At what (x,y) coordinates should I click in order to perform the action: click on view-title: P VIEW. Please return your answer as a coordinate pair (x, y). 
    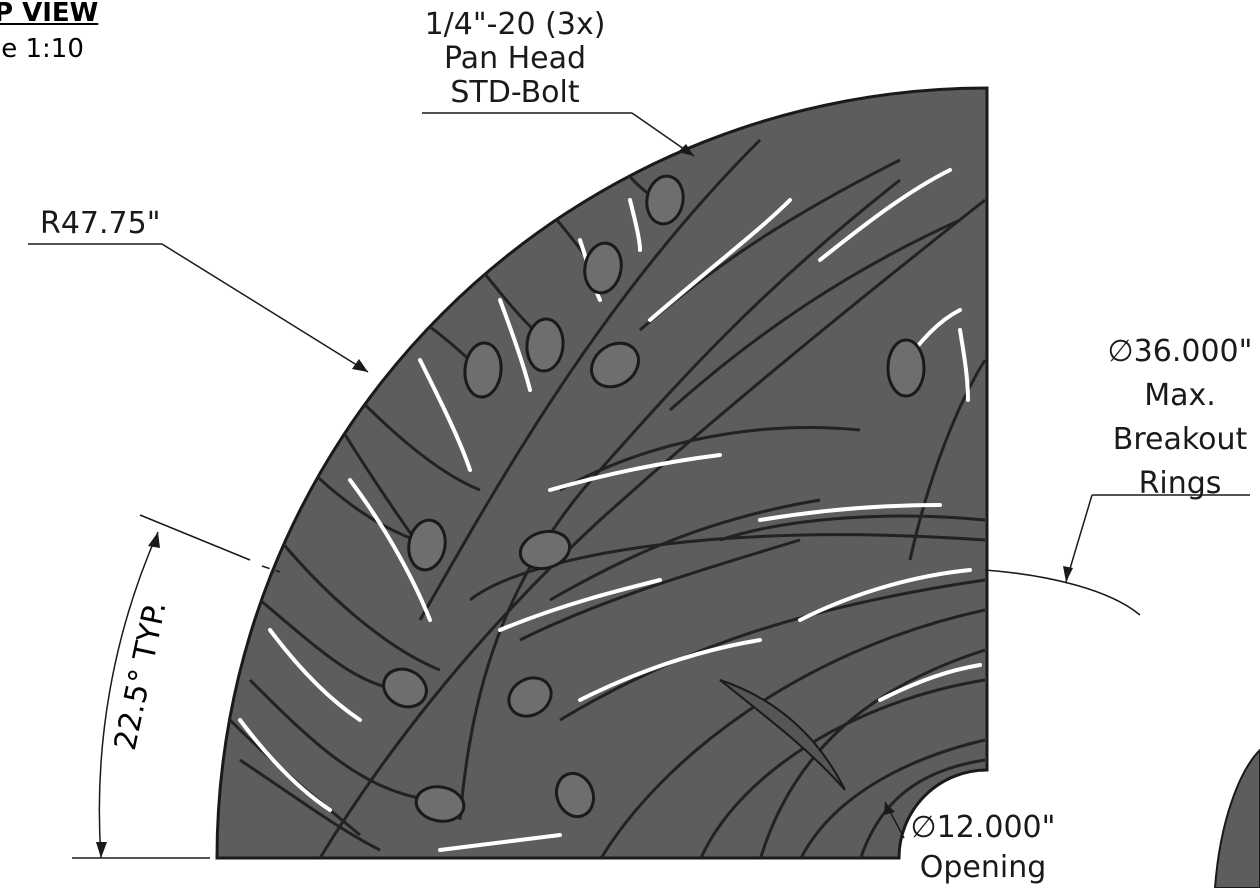
    Looking at the image, I should click on (49, 14).